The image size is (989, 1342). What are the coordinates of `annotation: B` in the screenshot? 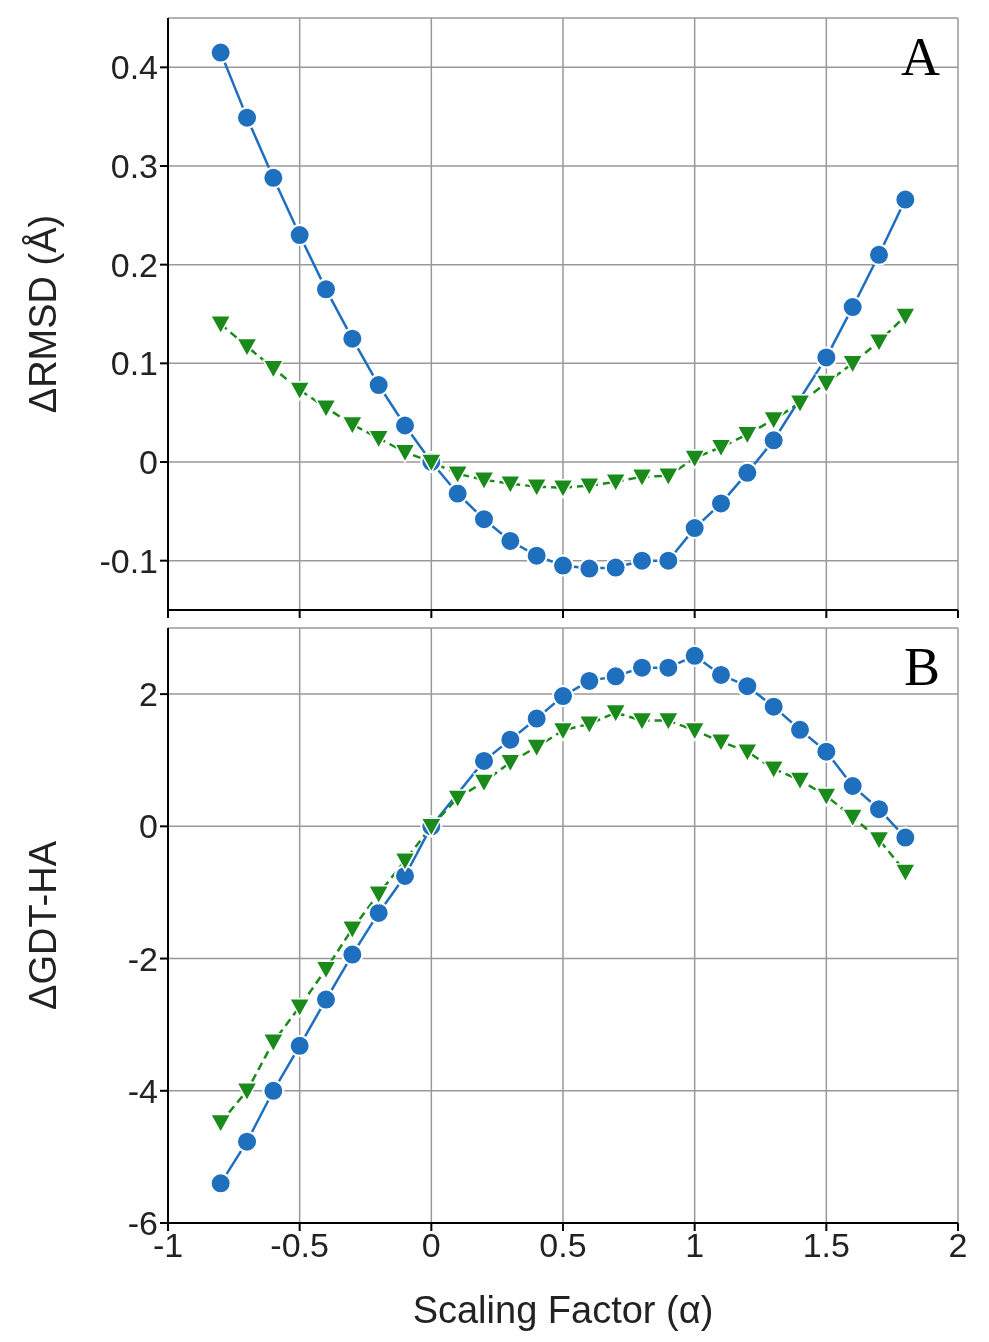 It's located at (921, 667).